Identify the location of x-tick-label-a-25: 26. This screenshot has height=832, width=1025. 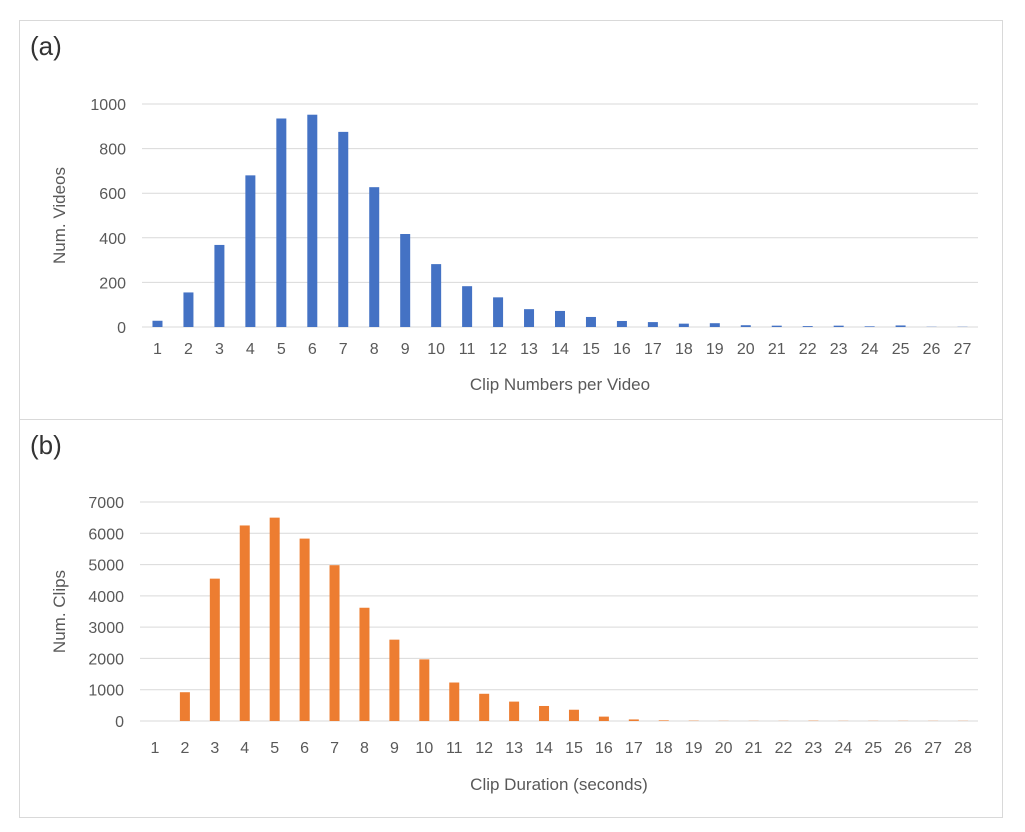
(932, 349).